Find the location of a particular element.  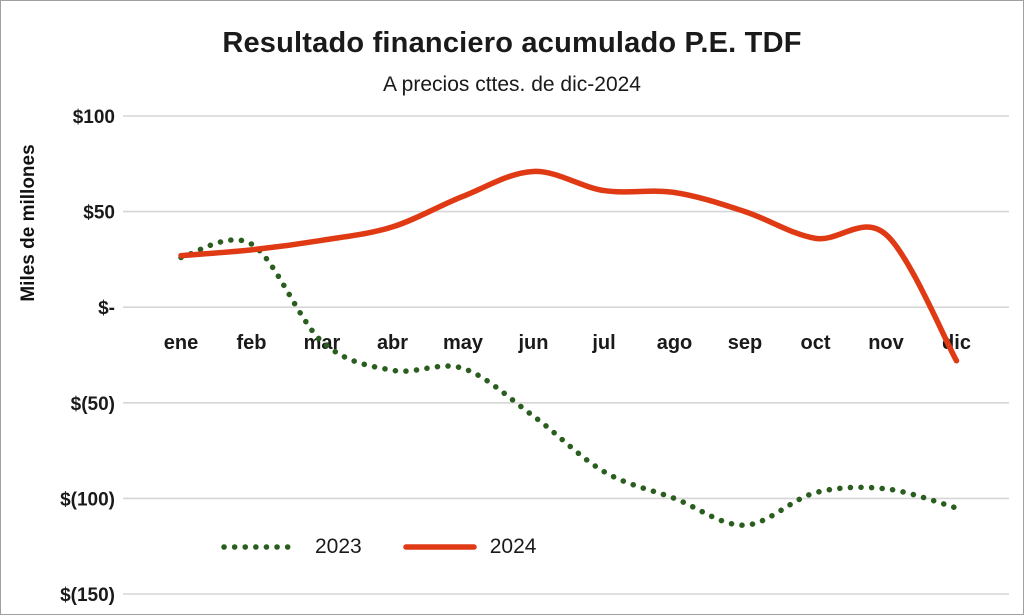

x-tick-label: oct is located at coordinates (816, 343).